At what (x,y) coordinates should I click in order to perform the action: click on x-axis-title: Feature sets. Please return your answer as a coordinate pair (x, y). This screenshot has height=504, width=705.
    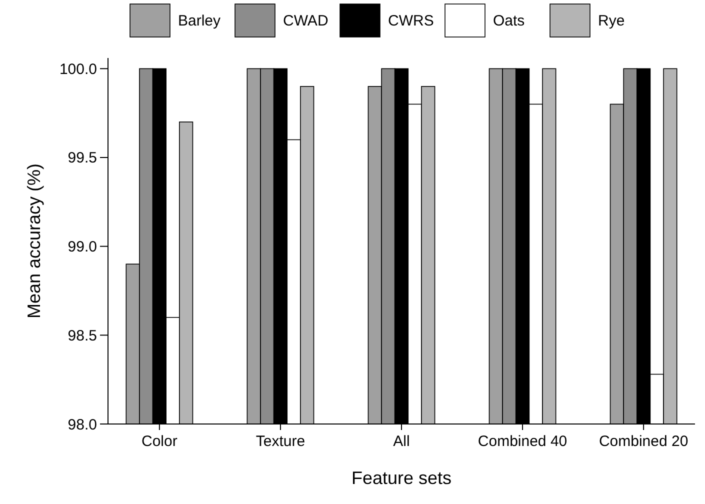
    Looking at the image, I should click on (401, 478).